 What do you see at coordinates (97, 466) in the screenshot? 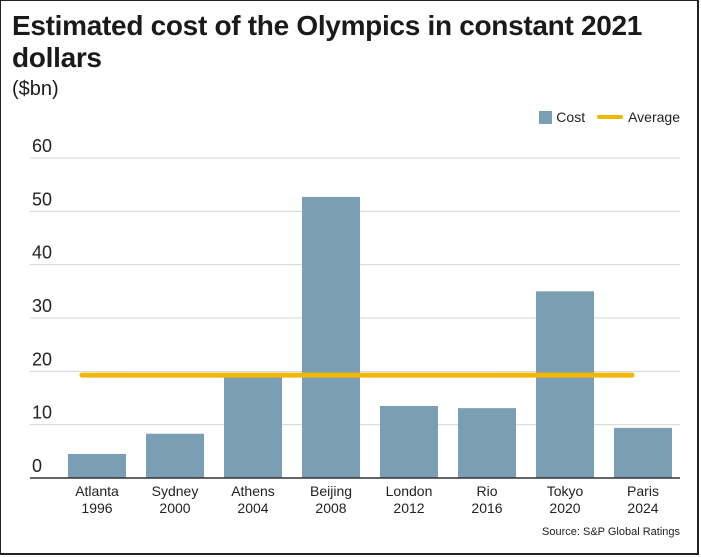
I see `bar-atlanta` at bounding box center [97, 466].